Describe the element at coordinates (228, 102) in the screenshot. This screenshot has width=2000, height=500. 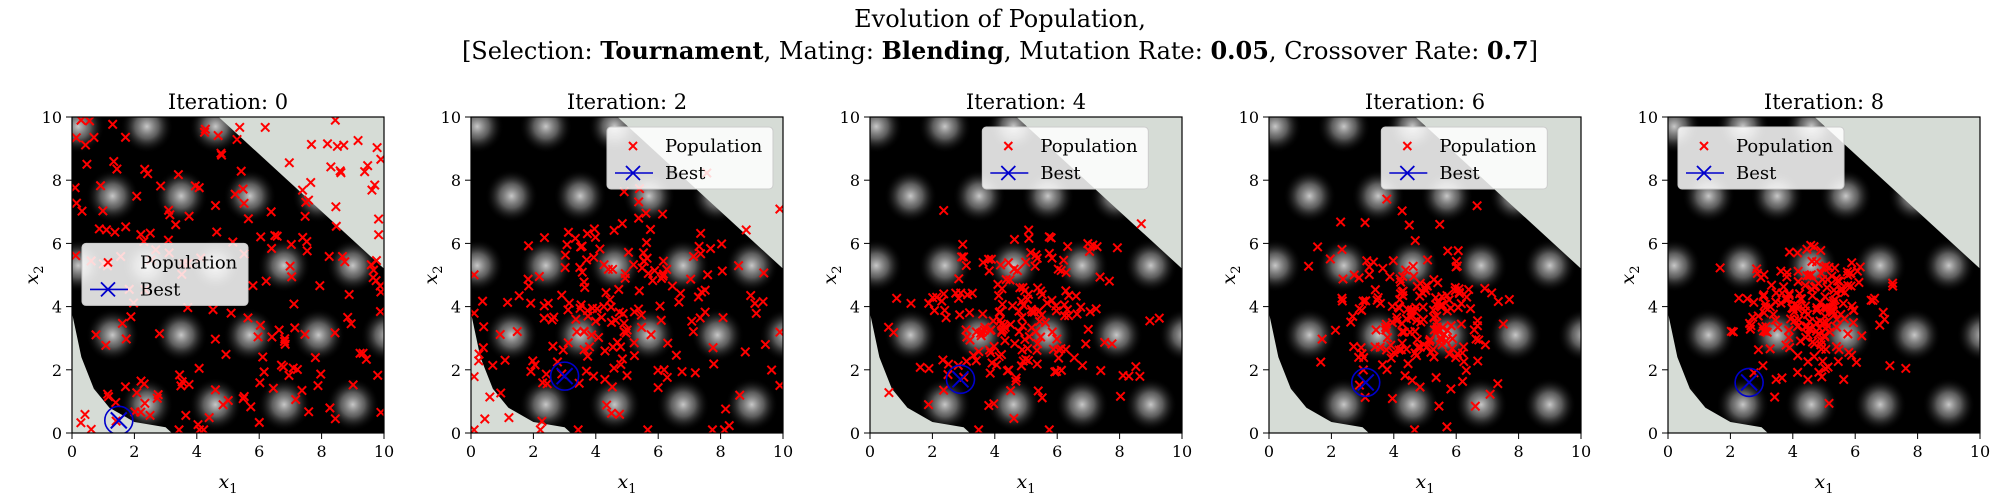
I see `panel-title: Iteration: 0` at that location.